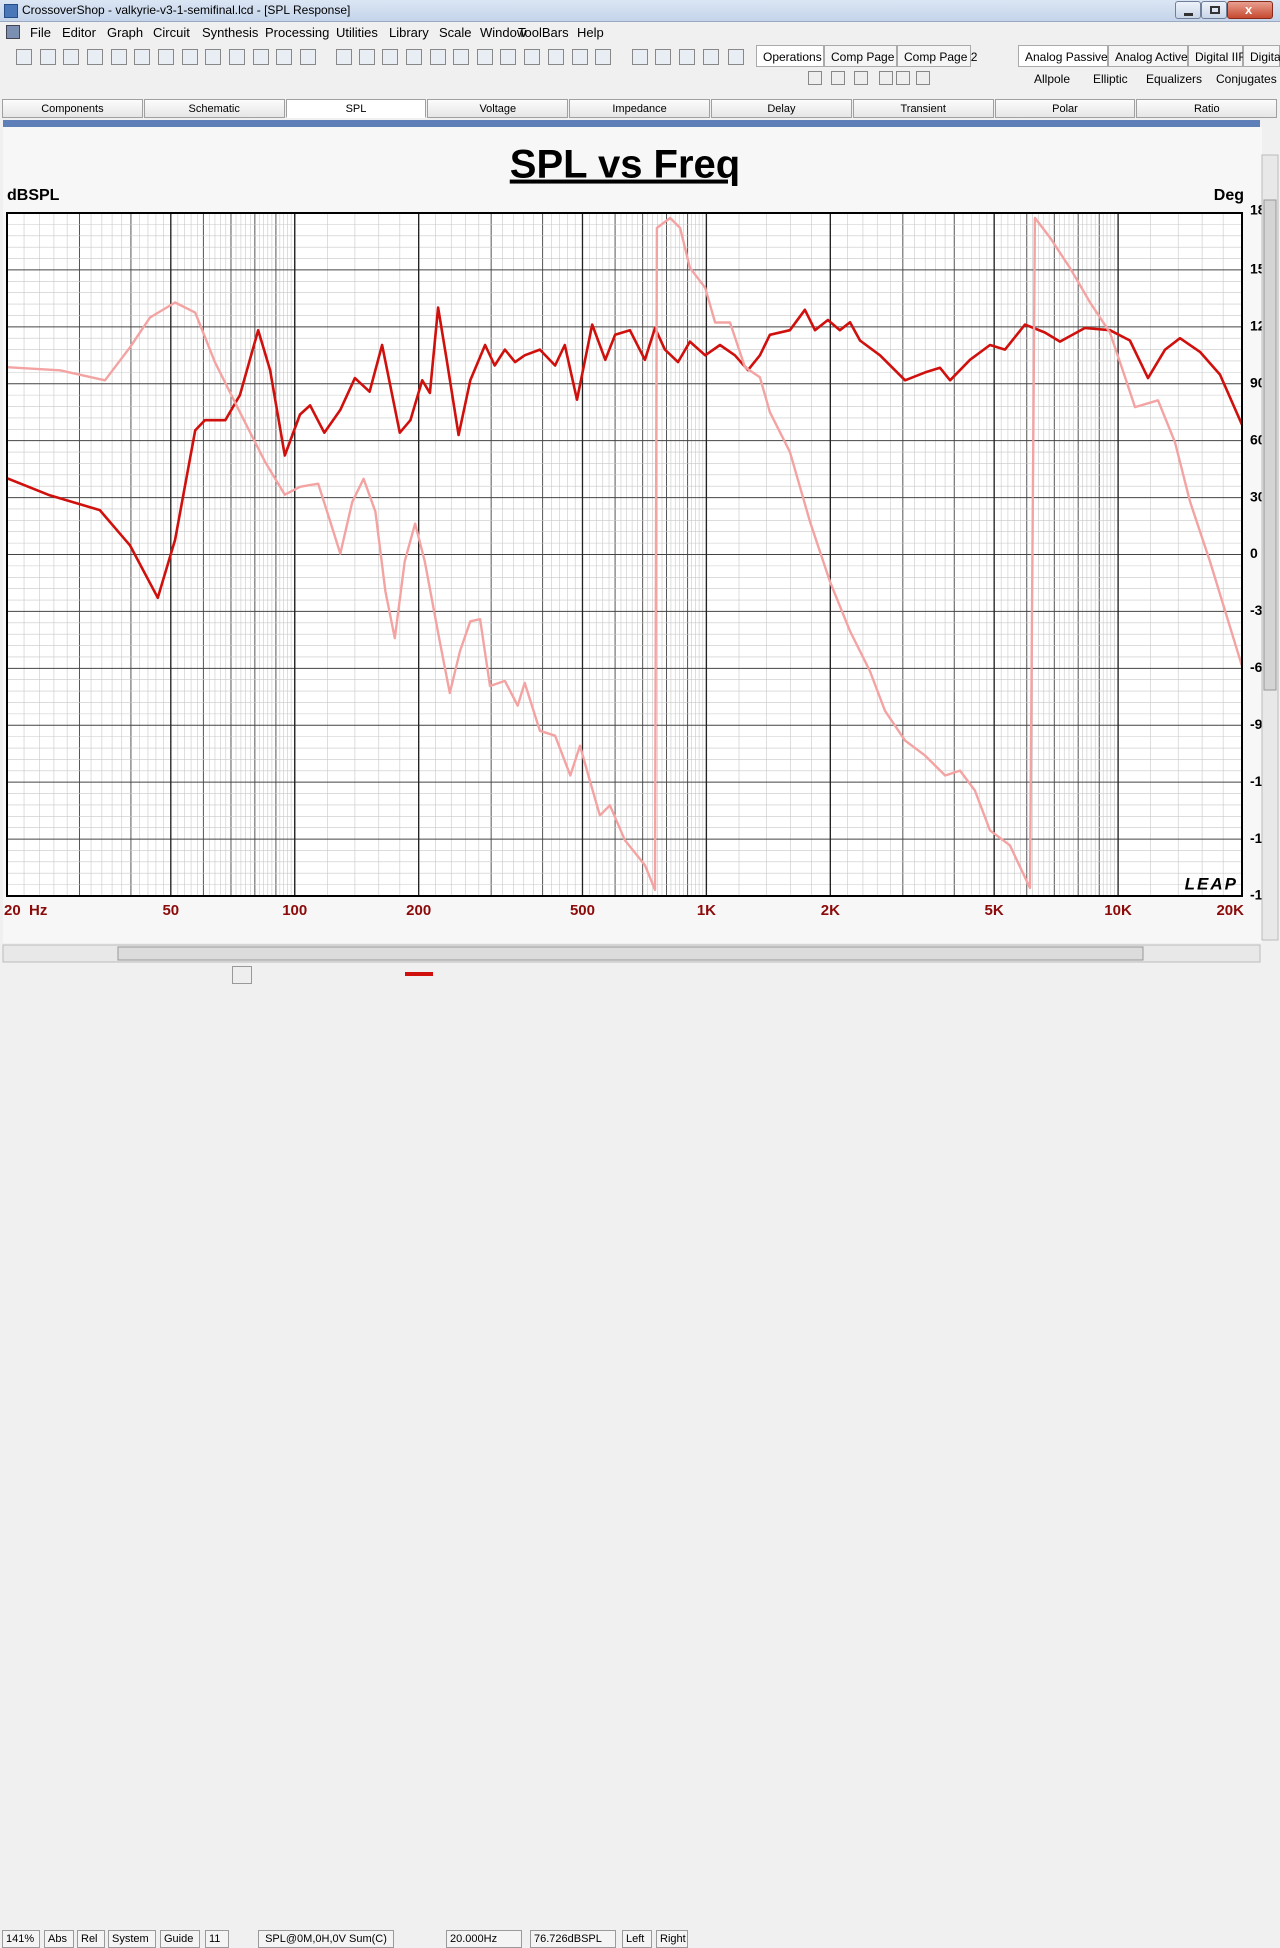  Describe the element at coordinates (1270, 445) in the screenshot. I see `vertical-scroll-thumb` at that location.